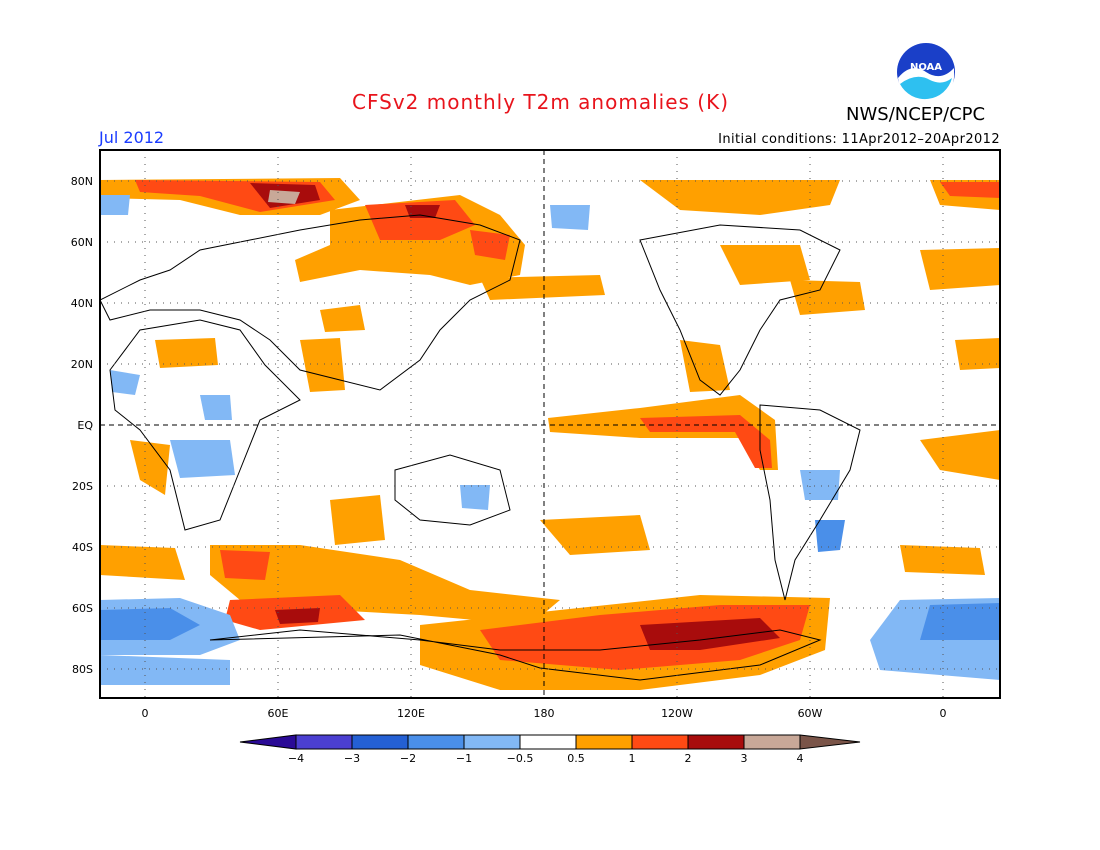 The width and height of the screenshot is (1100, 850). What do you see at coordinates (411, 713) in the screenshot?
I see `lon-label: 120E` at bounding box center [411, 713].